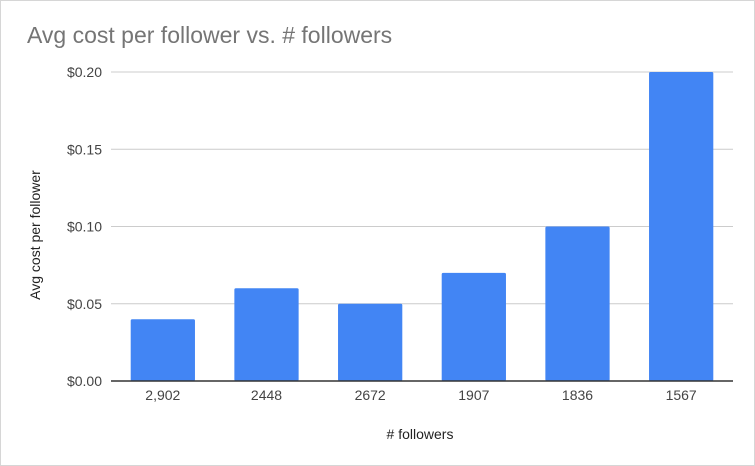 The height and width of the screenshot is (466, 755). What do you see at coordinates (577, 395) in the screenshot?
I see `x-tick-label: 1836` at bounding box center [577, 395].